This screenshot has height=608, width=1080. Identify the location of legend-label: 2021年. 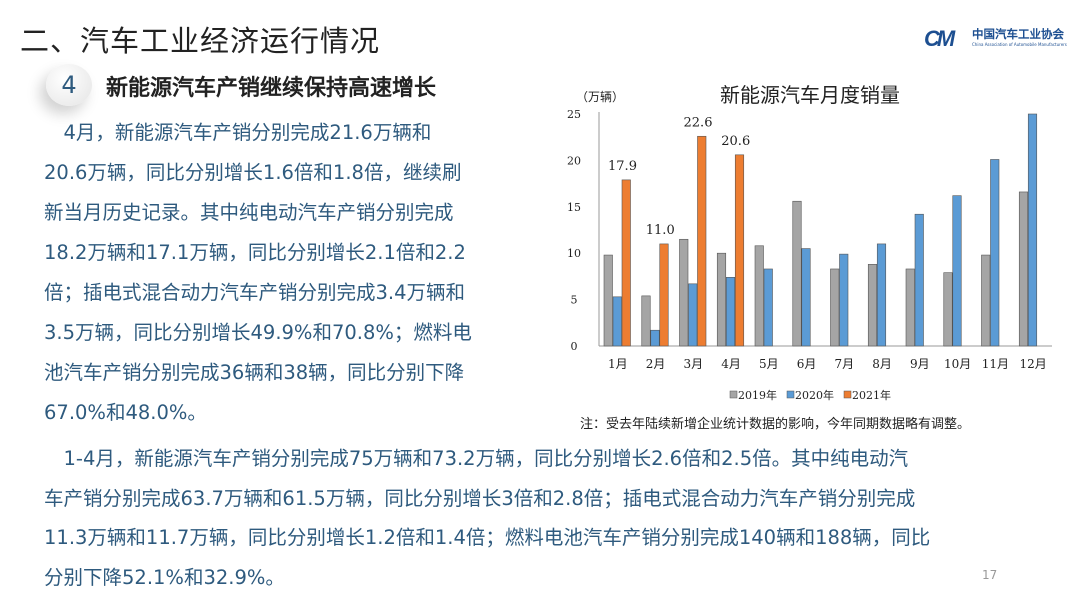
(871, 395).